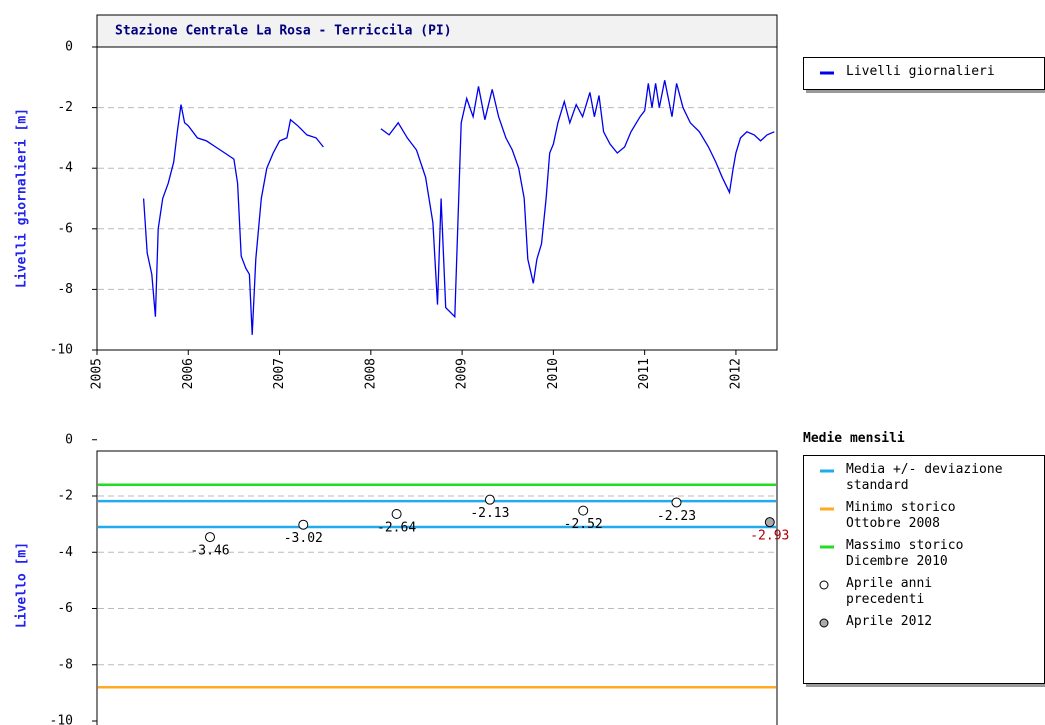  What do you see at coordinates (396, 528) in the screenshot?
I see `data-label: -2.64` at bounding box center [396, 528].